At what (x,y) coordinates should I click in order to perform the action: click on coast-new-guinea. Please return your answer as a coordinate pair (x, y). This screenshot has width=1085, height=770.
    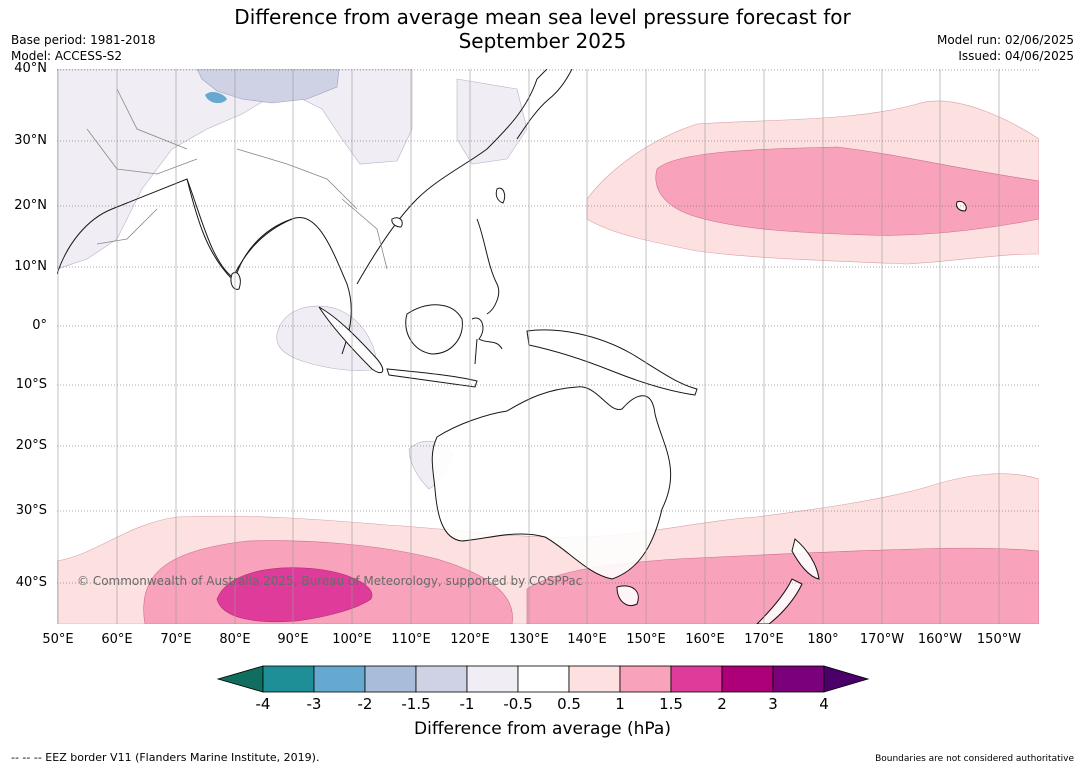
    Looking at the image, I should click on (612, 362).